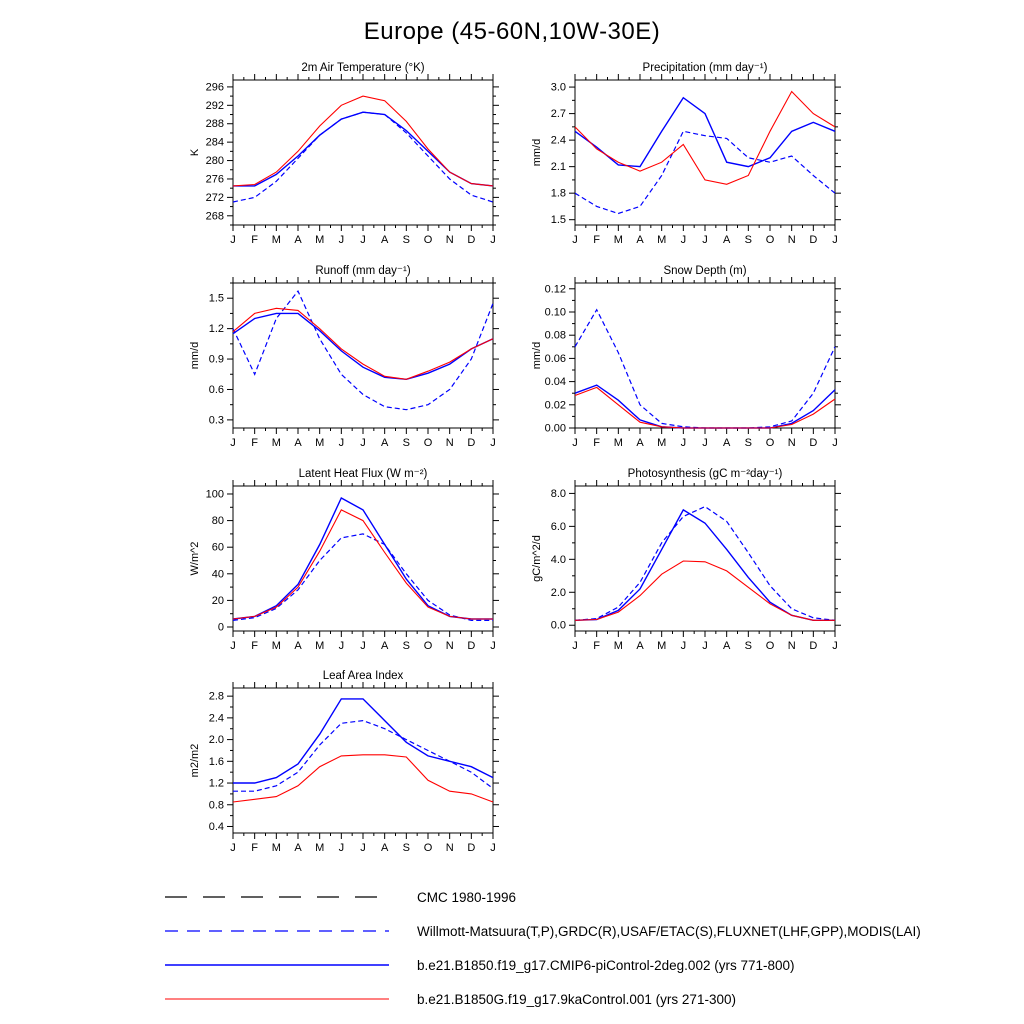 The width and height of the screenshot is (1024, 1024). Describe the element at coordinates (215, 106) in the screenshot. I see `svg-text: 292` at that location.